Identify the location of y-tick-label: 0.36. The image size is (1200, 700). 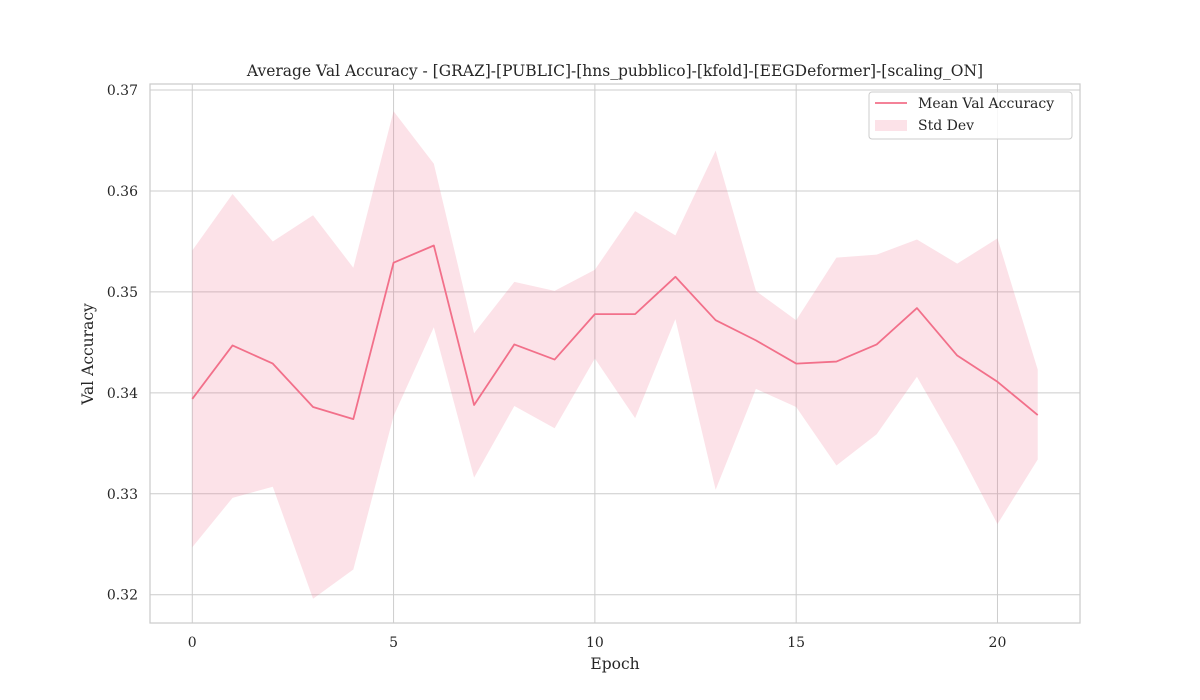
(122, 192).